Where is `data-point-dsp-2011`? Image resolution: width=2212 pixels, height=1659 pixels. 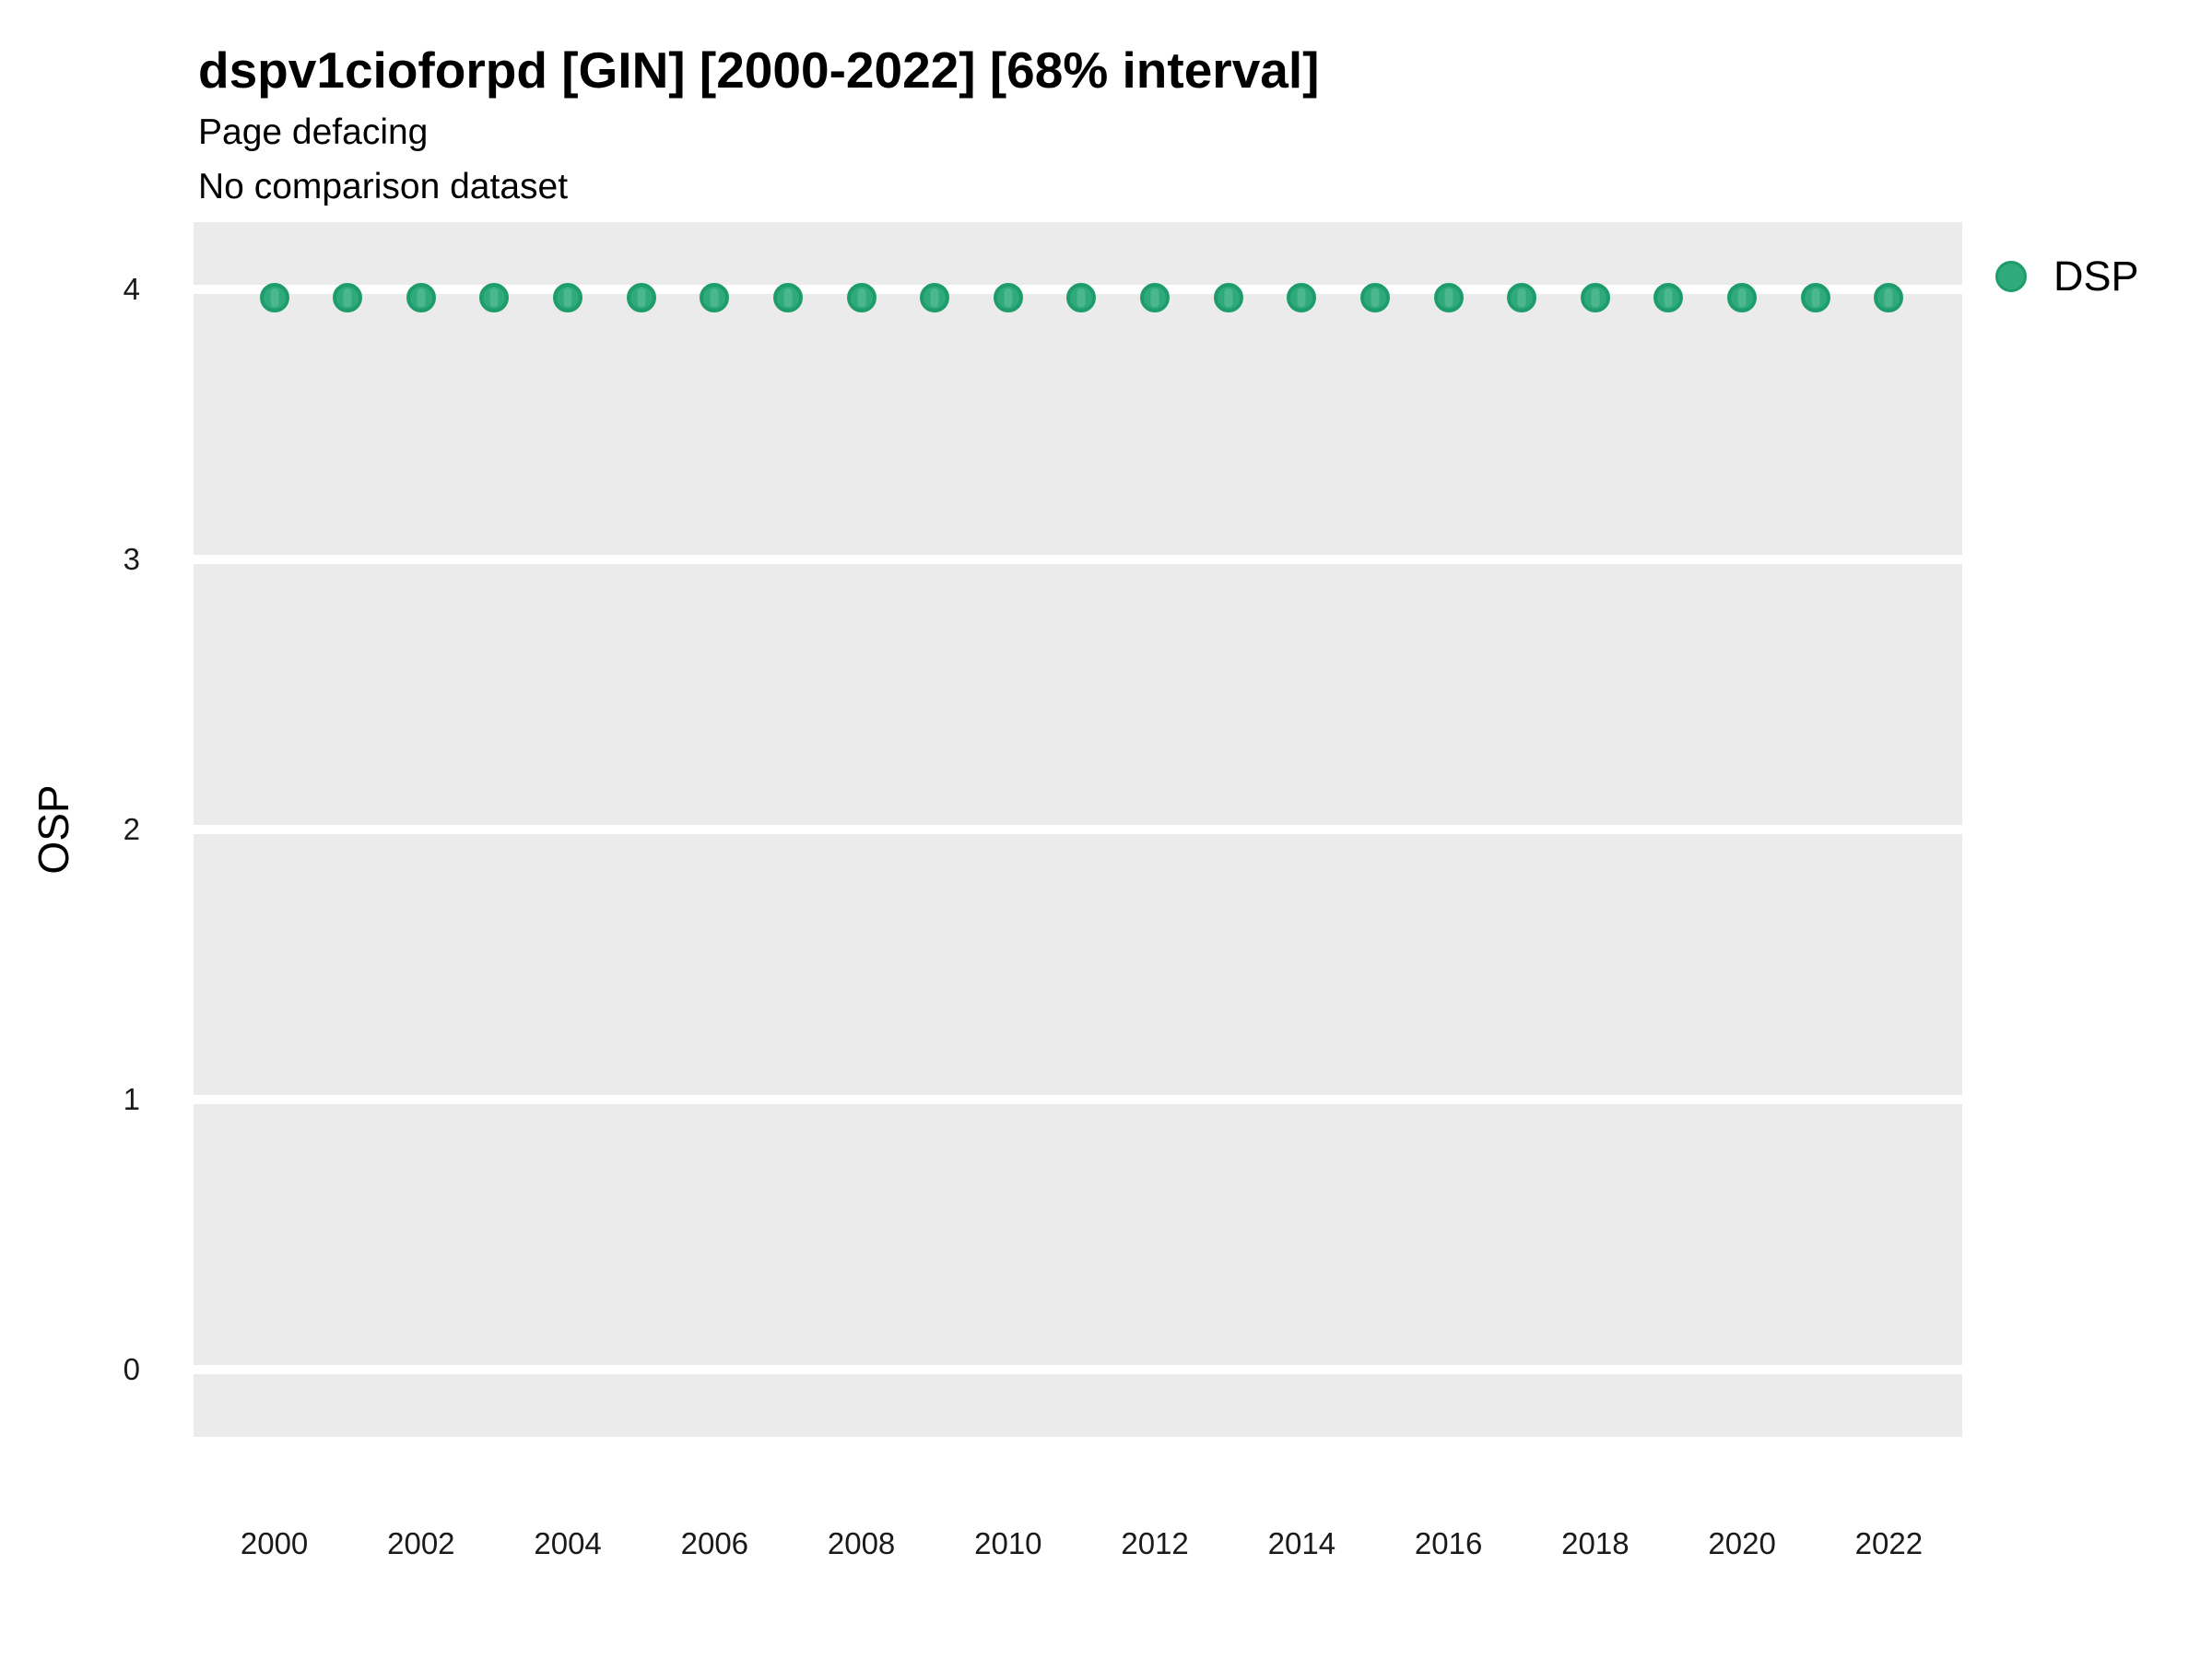
data-point-dsp-2011 is located at coordinates (1081, 297).